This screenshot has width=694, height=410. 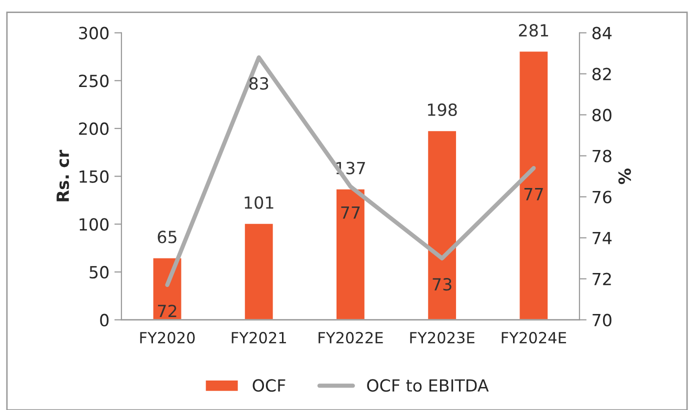 What do you see at coordinates (259, 202) in the screenshot?
I see `data-label: 101` at bounding box center [259, 202].